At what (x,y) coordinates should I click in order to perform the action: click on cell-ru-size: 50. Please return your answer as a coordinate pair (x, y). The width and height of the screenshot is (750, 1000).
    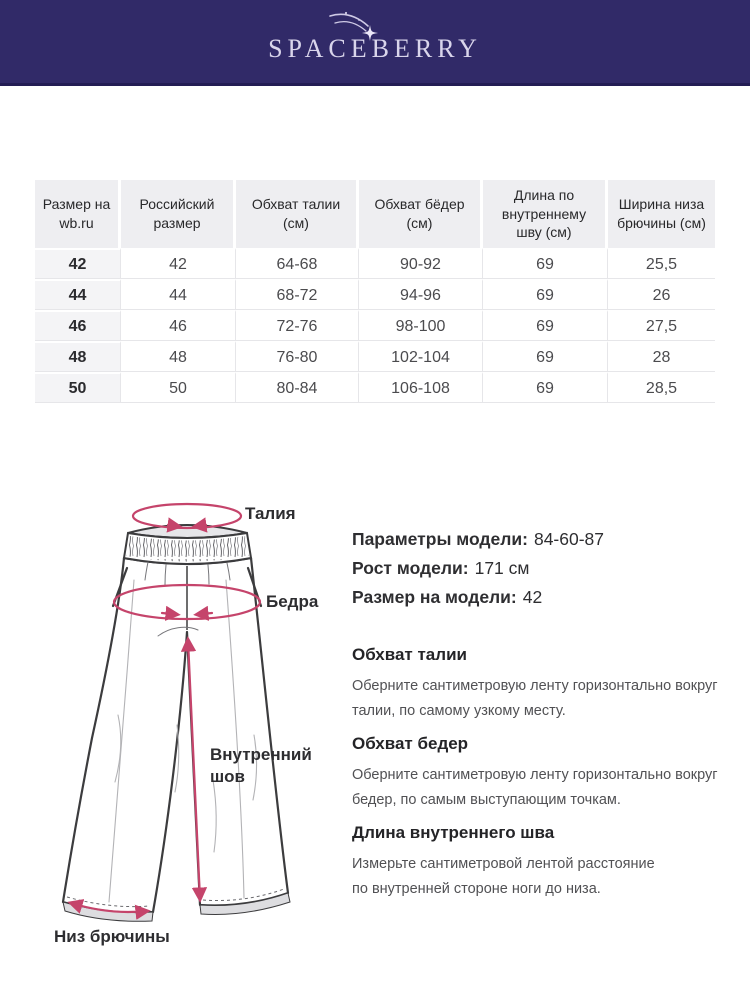
    Looking at the image, I should click on (178, 387).